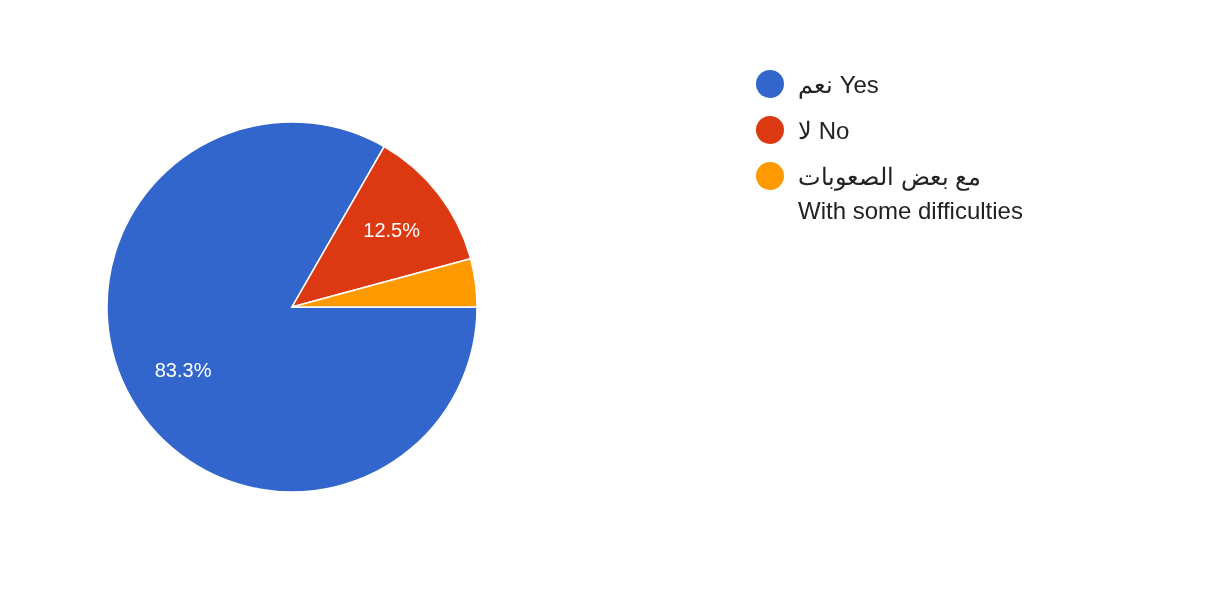 This screenshot has height=600, width=1224. I want to click on data-label: 83.3%, so click(183, 370).